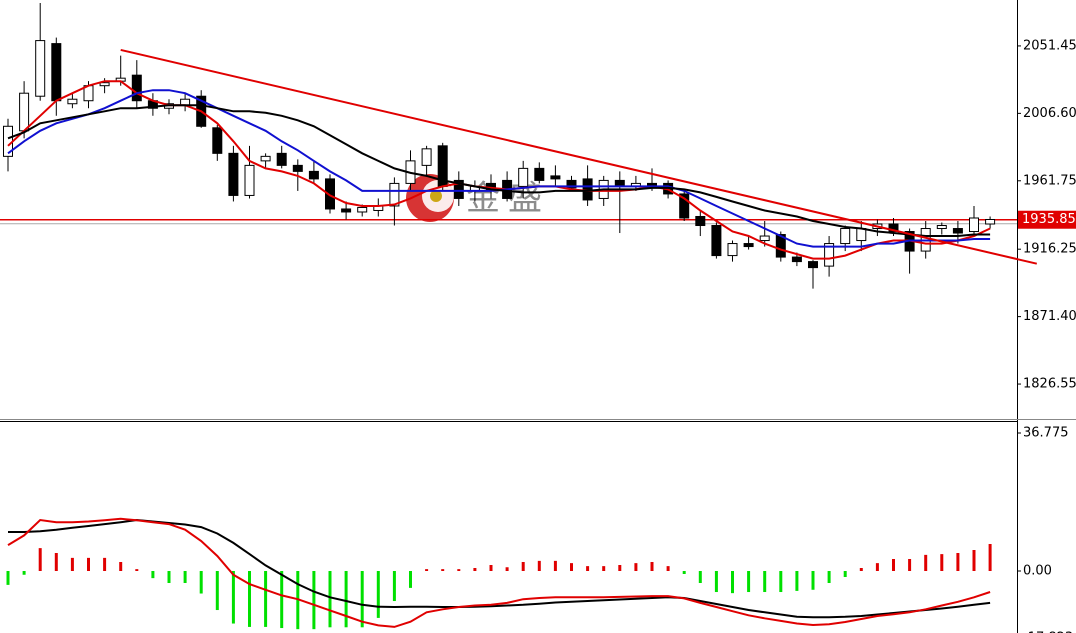  I want to click on y-tick-label: 36.775, so click(1046, 433).